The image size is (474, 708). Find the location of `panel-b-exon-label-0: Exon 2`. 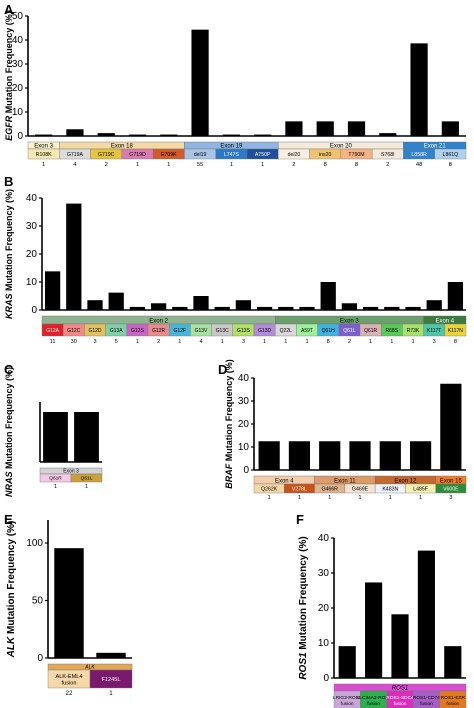

panel-b-exon-label-0: Exon 2 is located at coordinates (158, 321).